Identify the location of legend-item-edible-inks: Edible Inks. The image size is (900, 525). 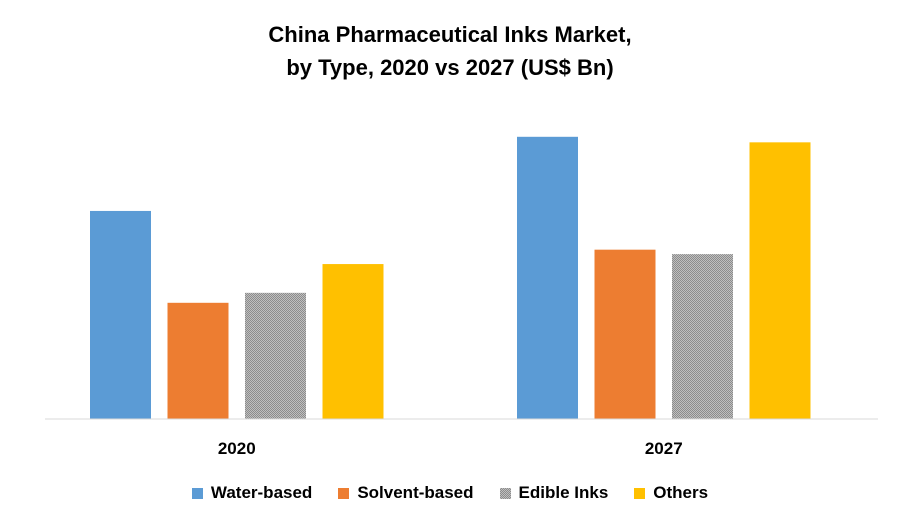
(554, 493).